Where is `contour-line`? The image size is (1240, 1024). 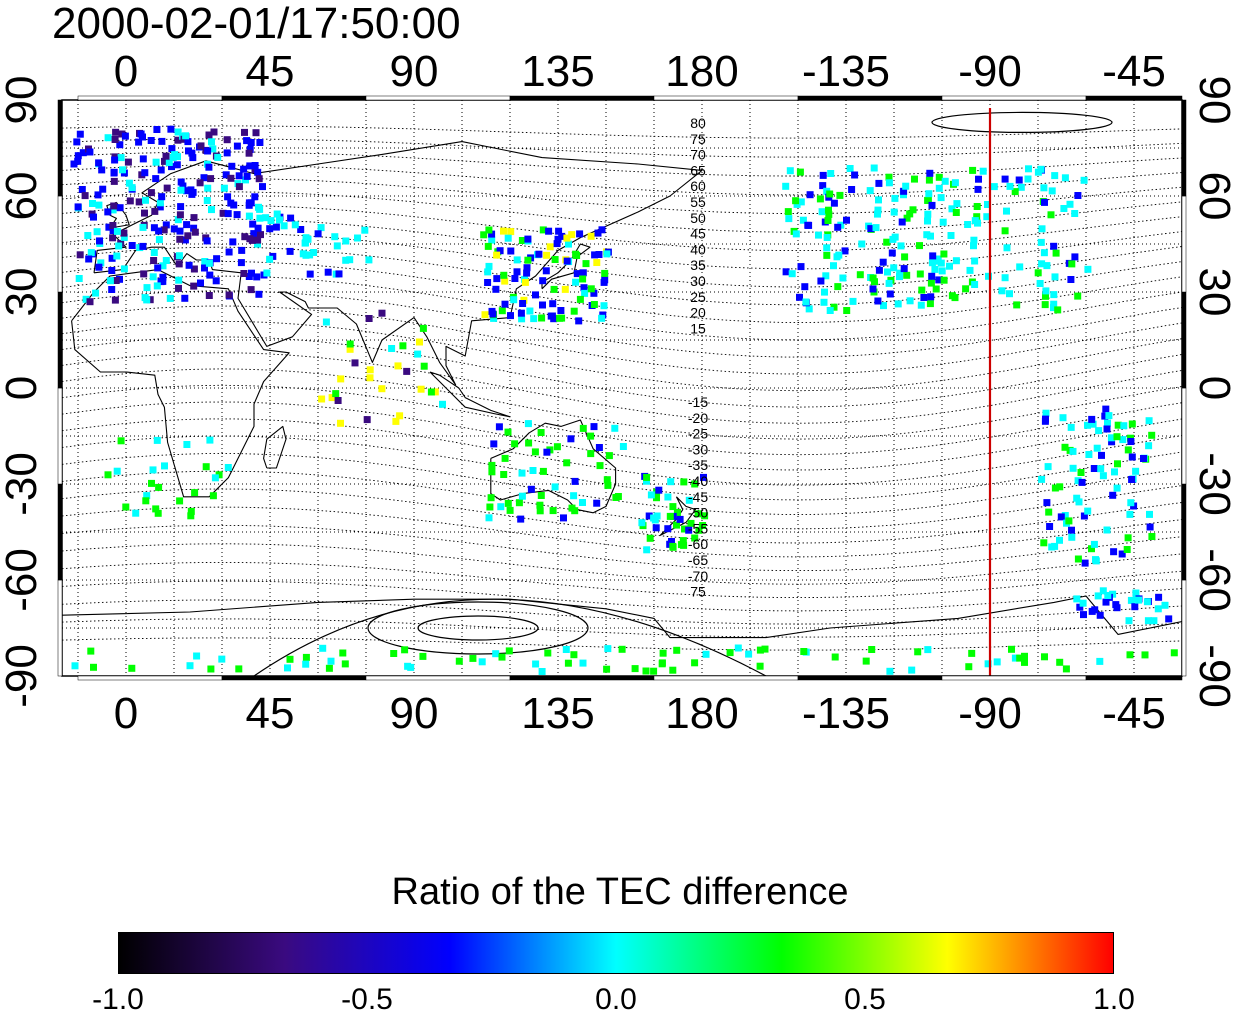 contour-line is located at coordinates (622, 196).